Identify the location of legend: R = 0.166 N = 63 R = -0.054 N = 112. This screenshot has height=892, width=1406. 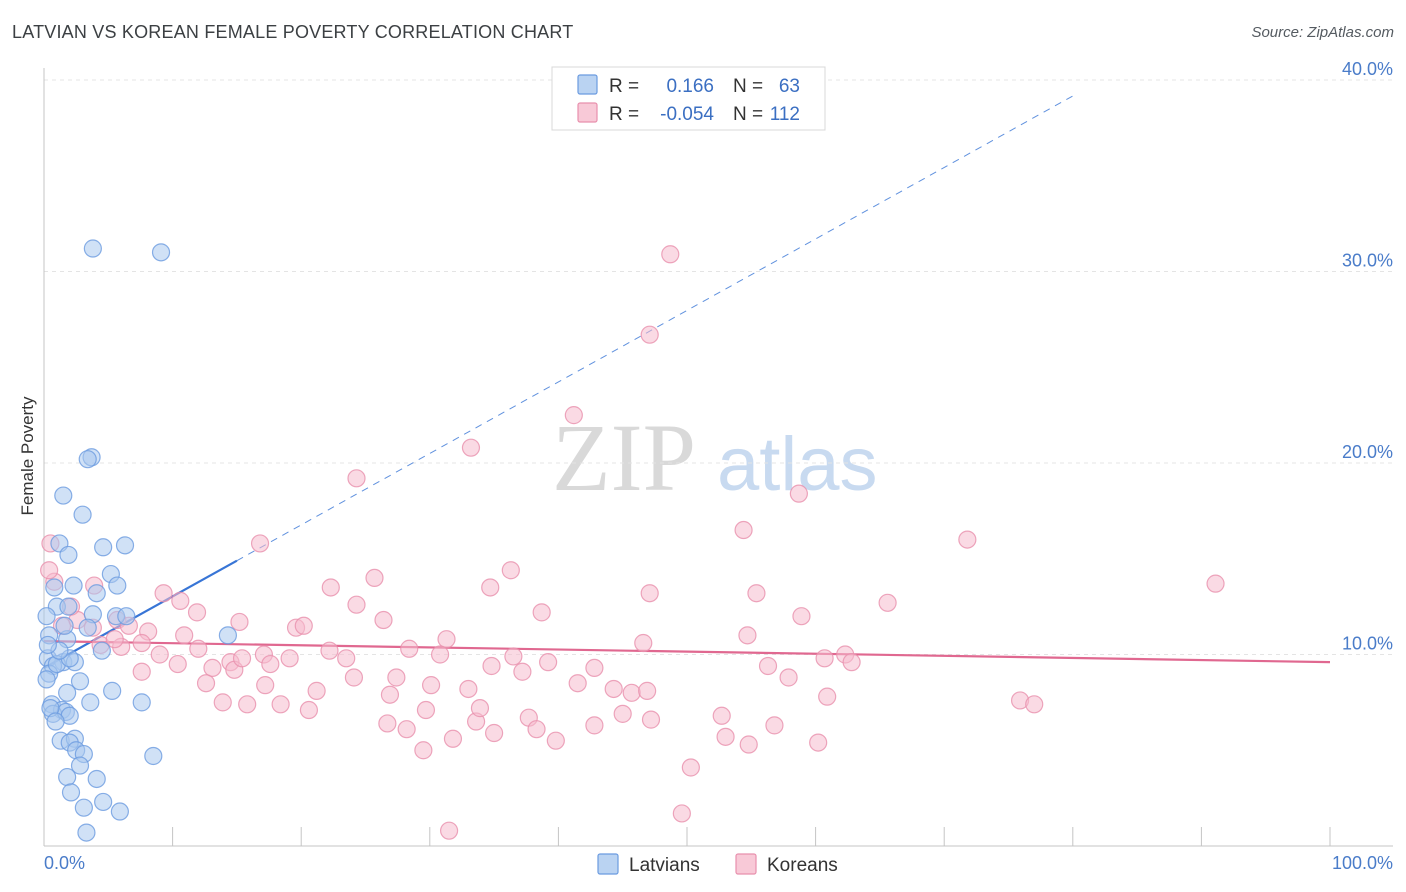
(688, 98).